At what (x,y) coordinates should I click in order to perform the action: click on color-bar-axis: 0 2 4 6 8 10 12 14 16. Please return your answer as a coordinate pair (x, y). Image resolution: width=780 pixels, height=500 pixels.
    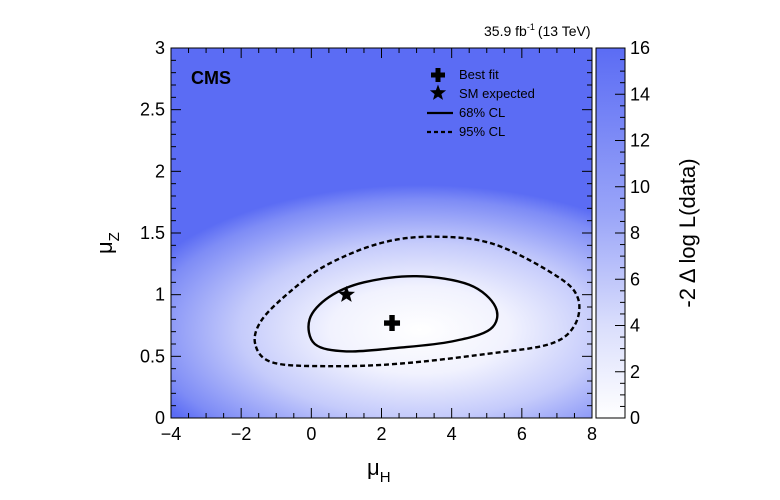
    Looking at the image, I should click on (632, 233).